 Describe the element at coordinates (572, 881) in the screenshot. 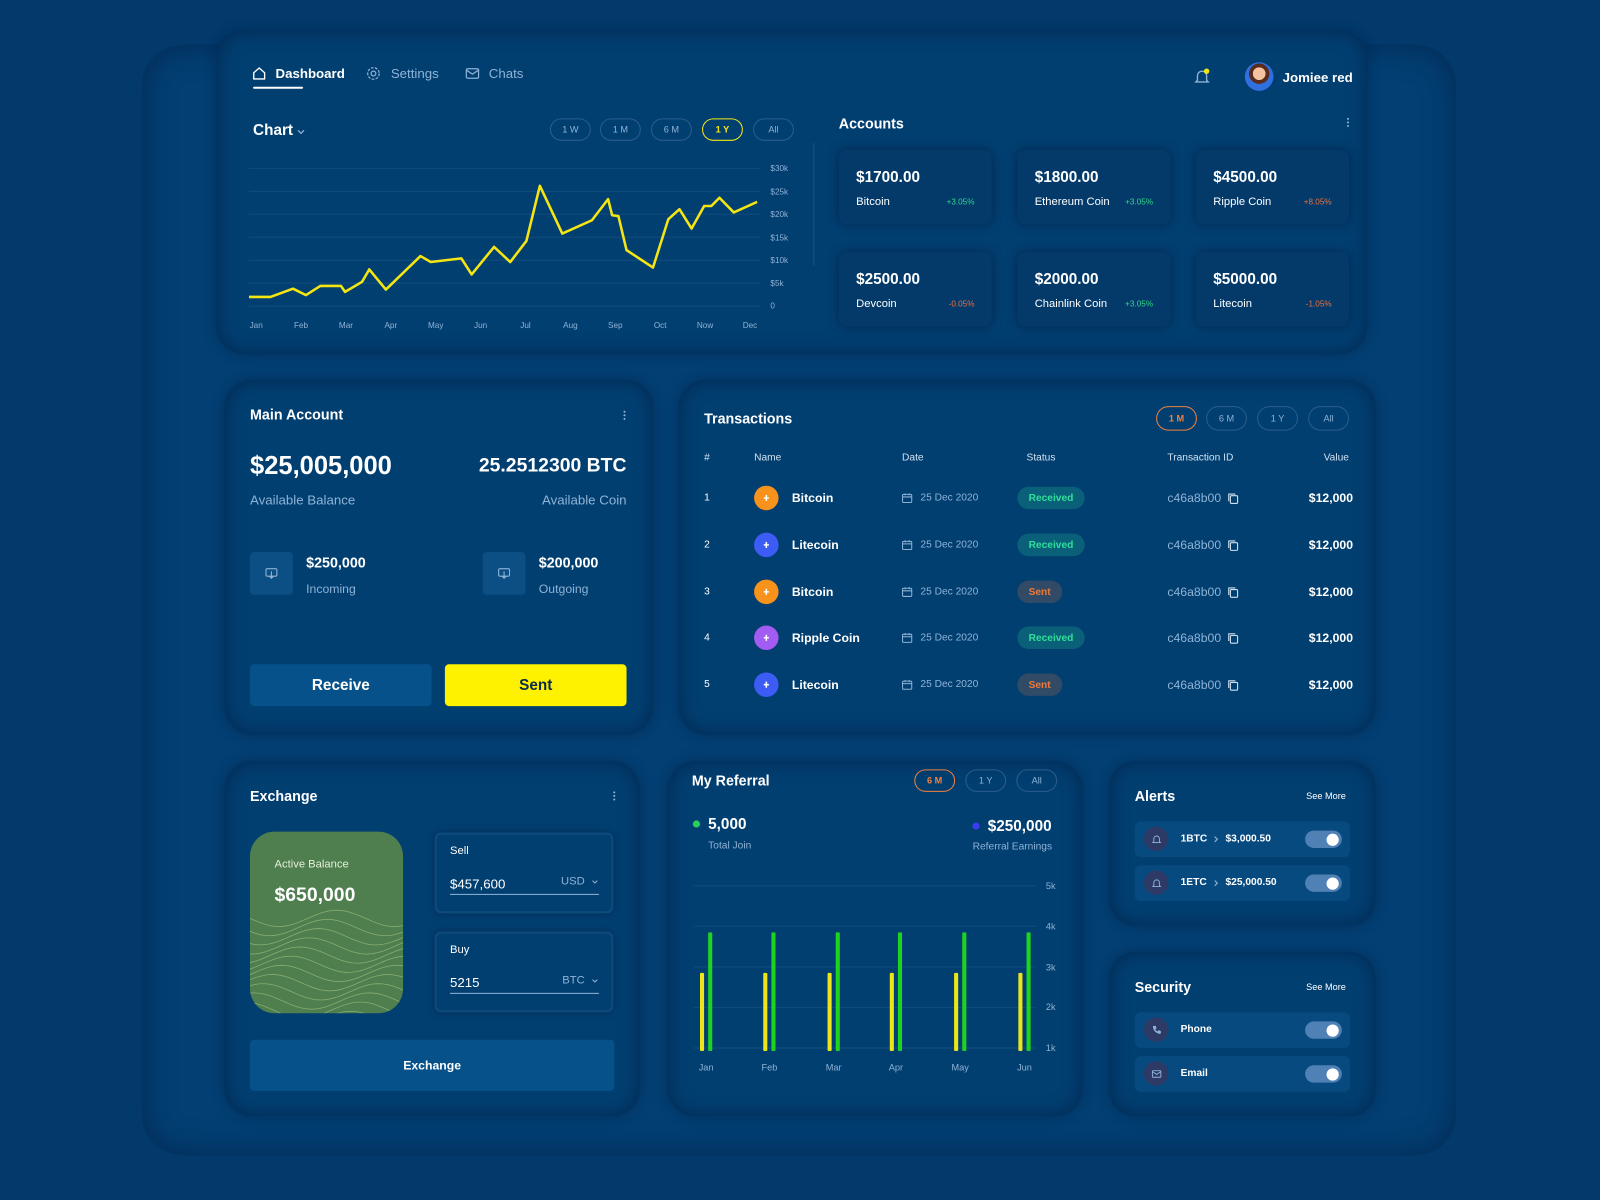

I see `sell-unit: USD` at that location.